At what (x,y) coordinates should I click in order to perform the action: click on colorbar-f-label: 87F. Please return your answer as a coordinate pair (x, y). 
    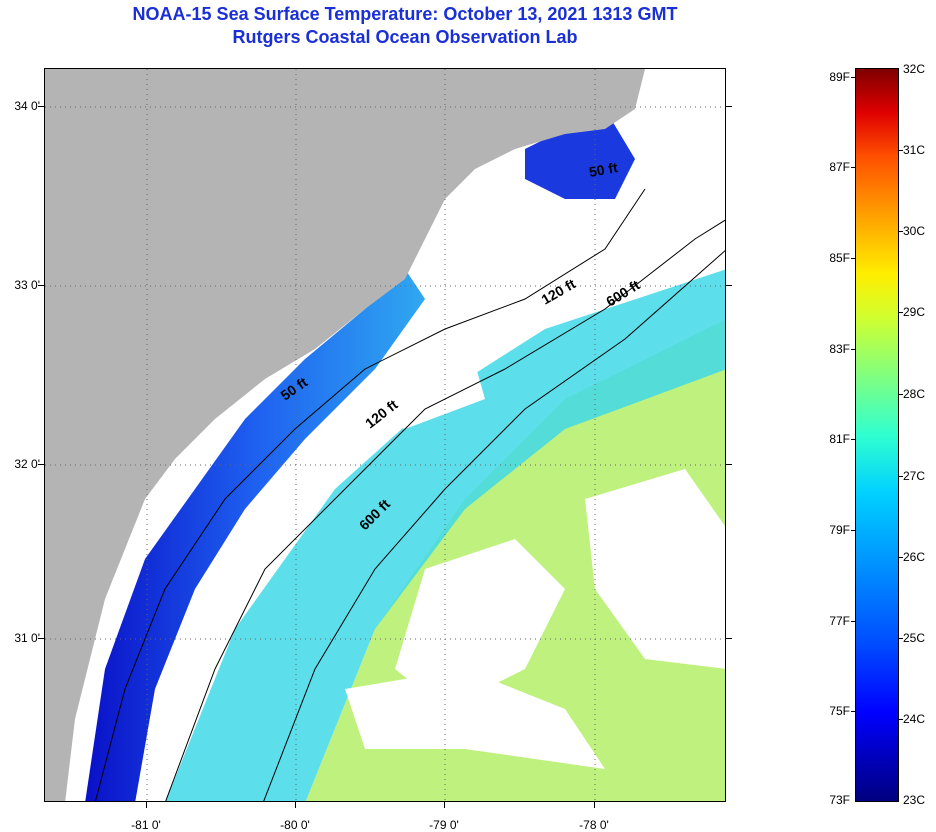
    Looking at the image, I should click on (839, 167).